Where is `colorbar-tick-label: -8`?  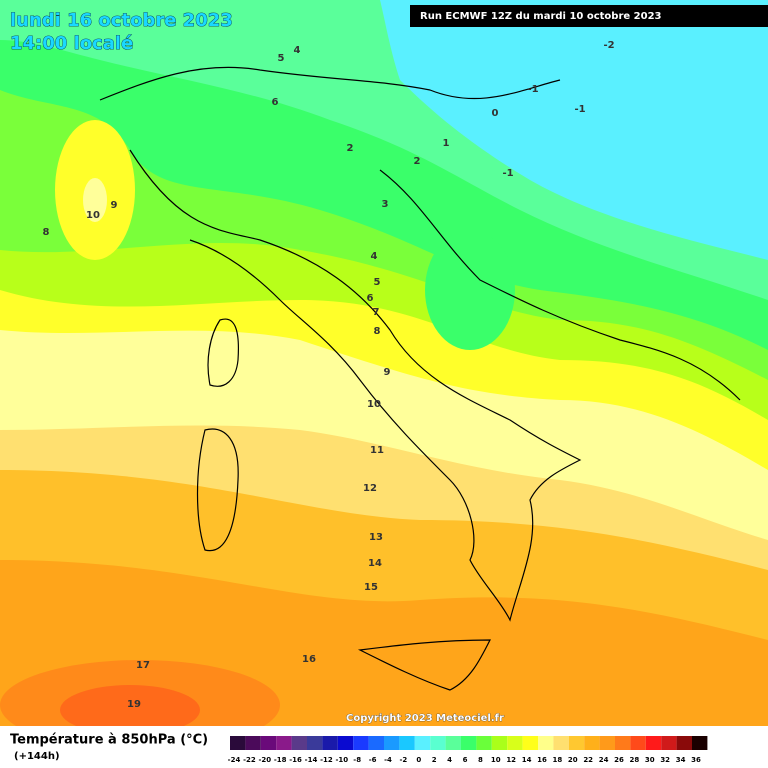
colorbar-tick-label: -8 is located at coordinates (357, 760).